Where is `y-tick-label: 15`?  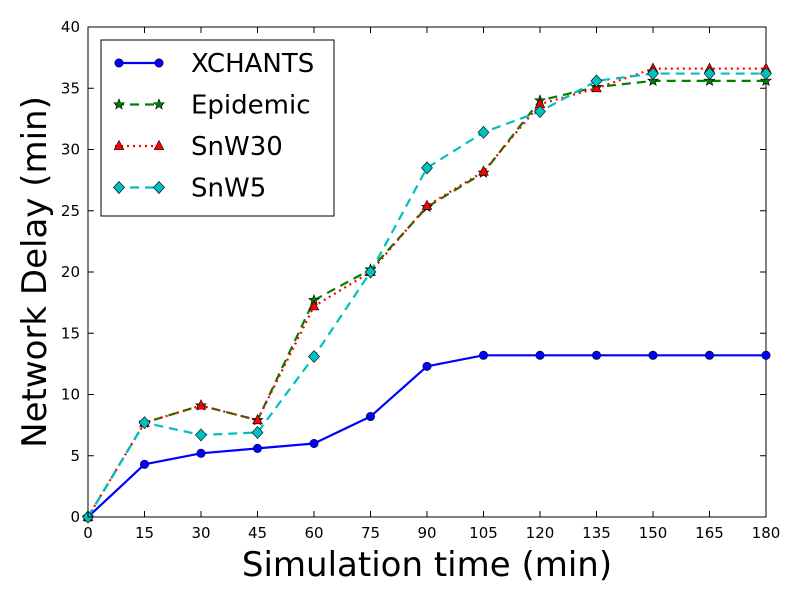
y-tick-label: 15 is located at coordinates (70, 333).